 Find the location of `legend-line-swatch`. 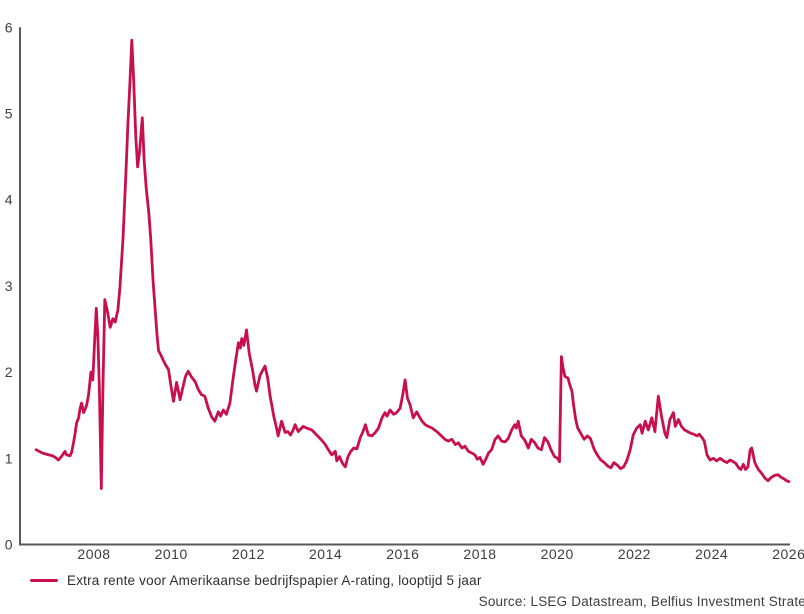

legend-line-swatch is located at coordinates (44, 580).